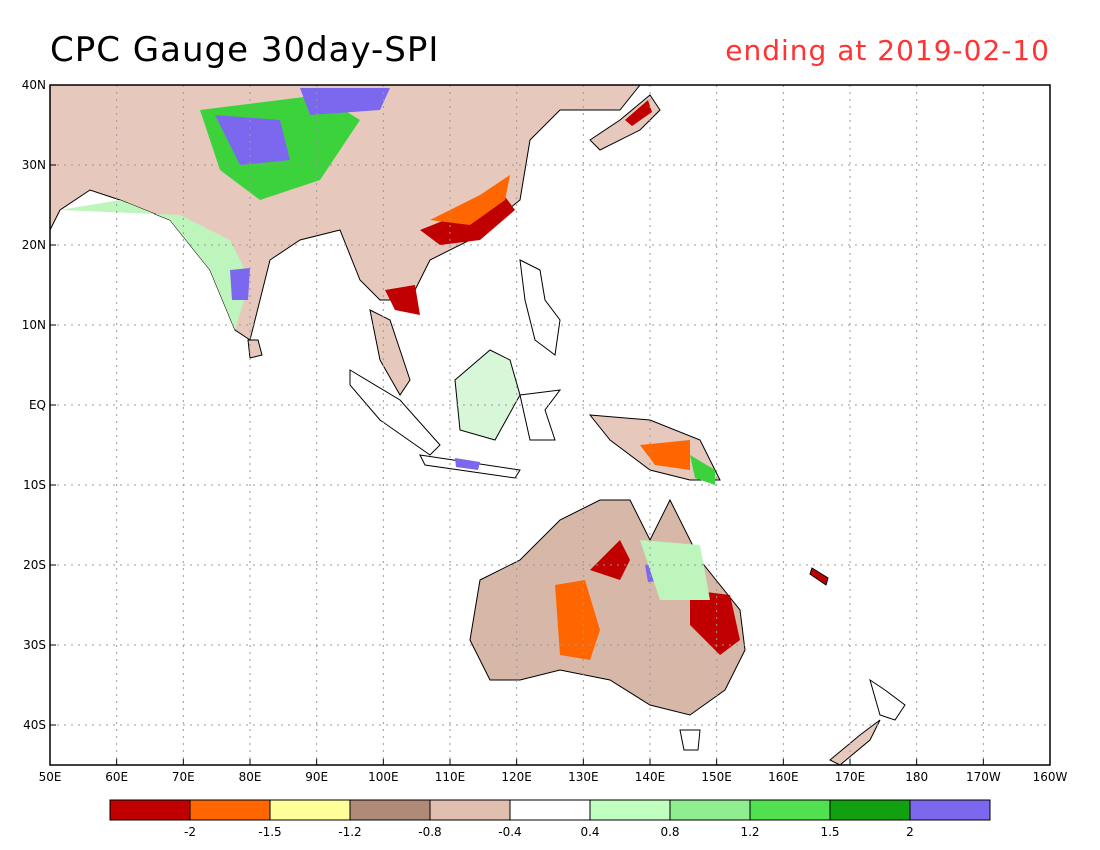 This screenshot has width=1100, height=850. Describe the element at coordinates (783, 777) in the screenshot. I see `x-tick-label: 160E` at that location.